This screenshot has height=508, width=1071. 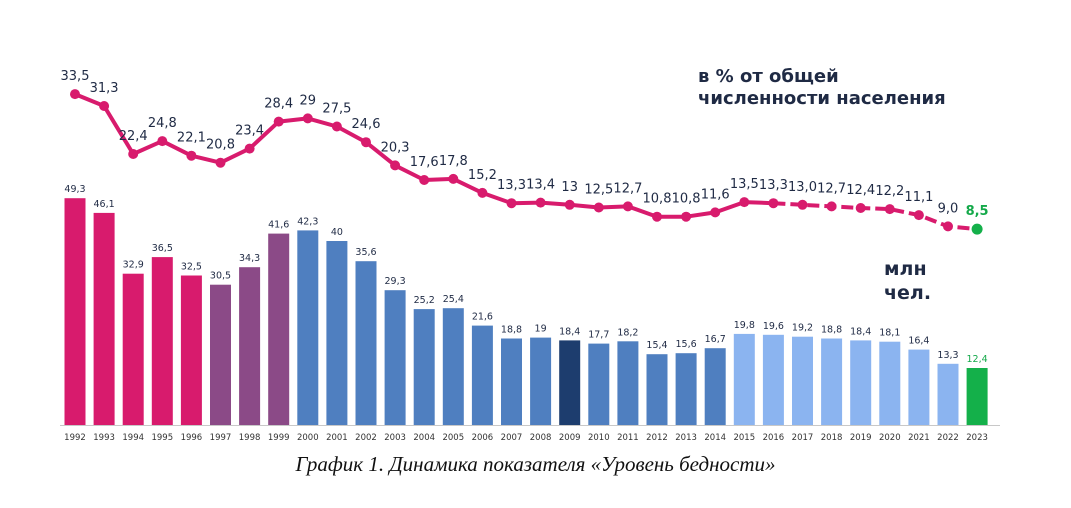 What do you see at coordinates (977, 438) in the screenshot?
I see `year-label-2023: 2023` at bounding box center [977, 438].